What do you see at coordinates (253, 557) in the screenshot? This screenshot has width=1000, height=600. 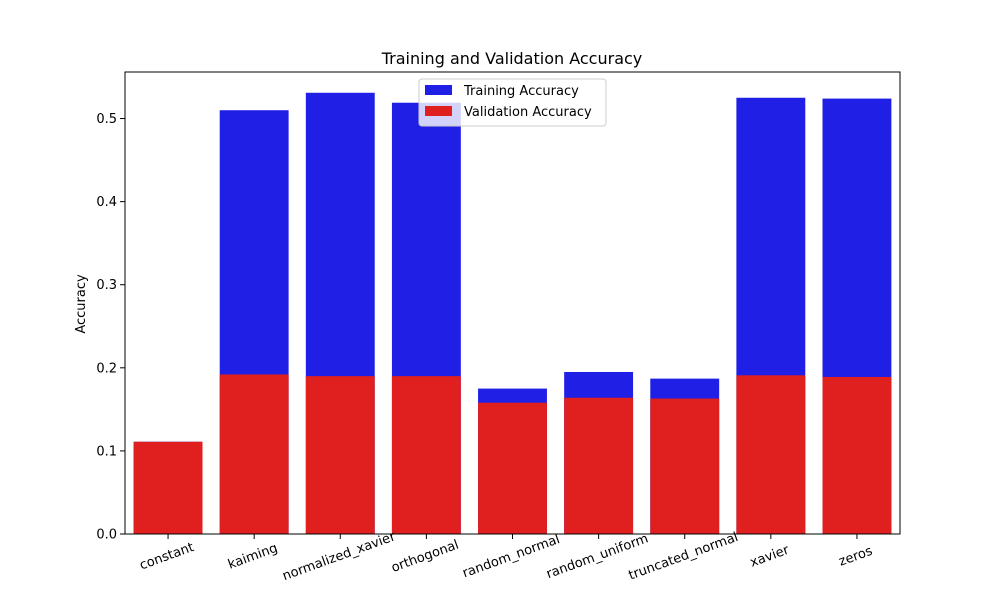 I see `x-tick-label-kaiming: kaiming` at bounding box center [253, 557].